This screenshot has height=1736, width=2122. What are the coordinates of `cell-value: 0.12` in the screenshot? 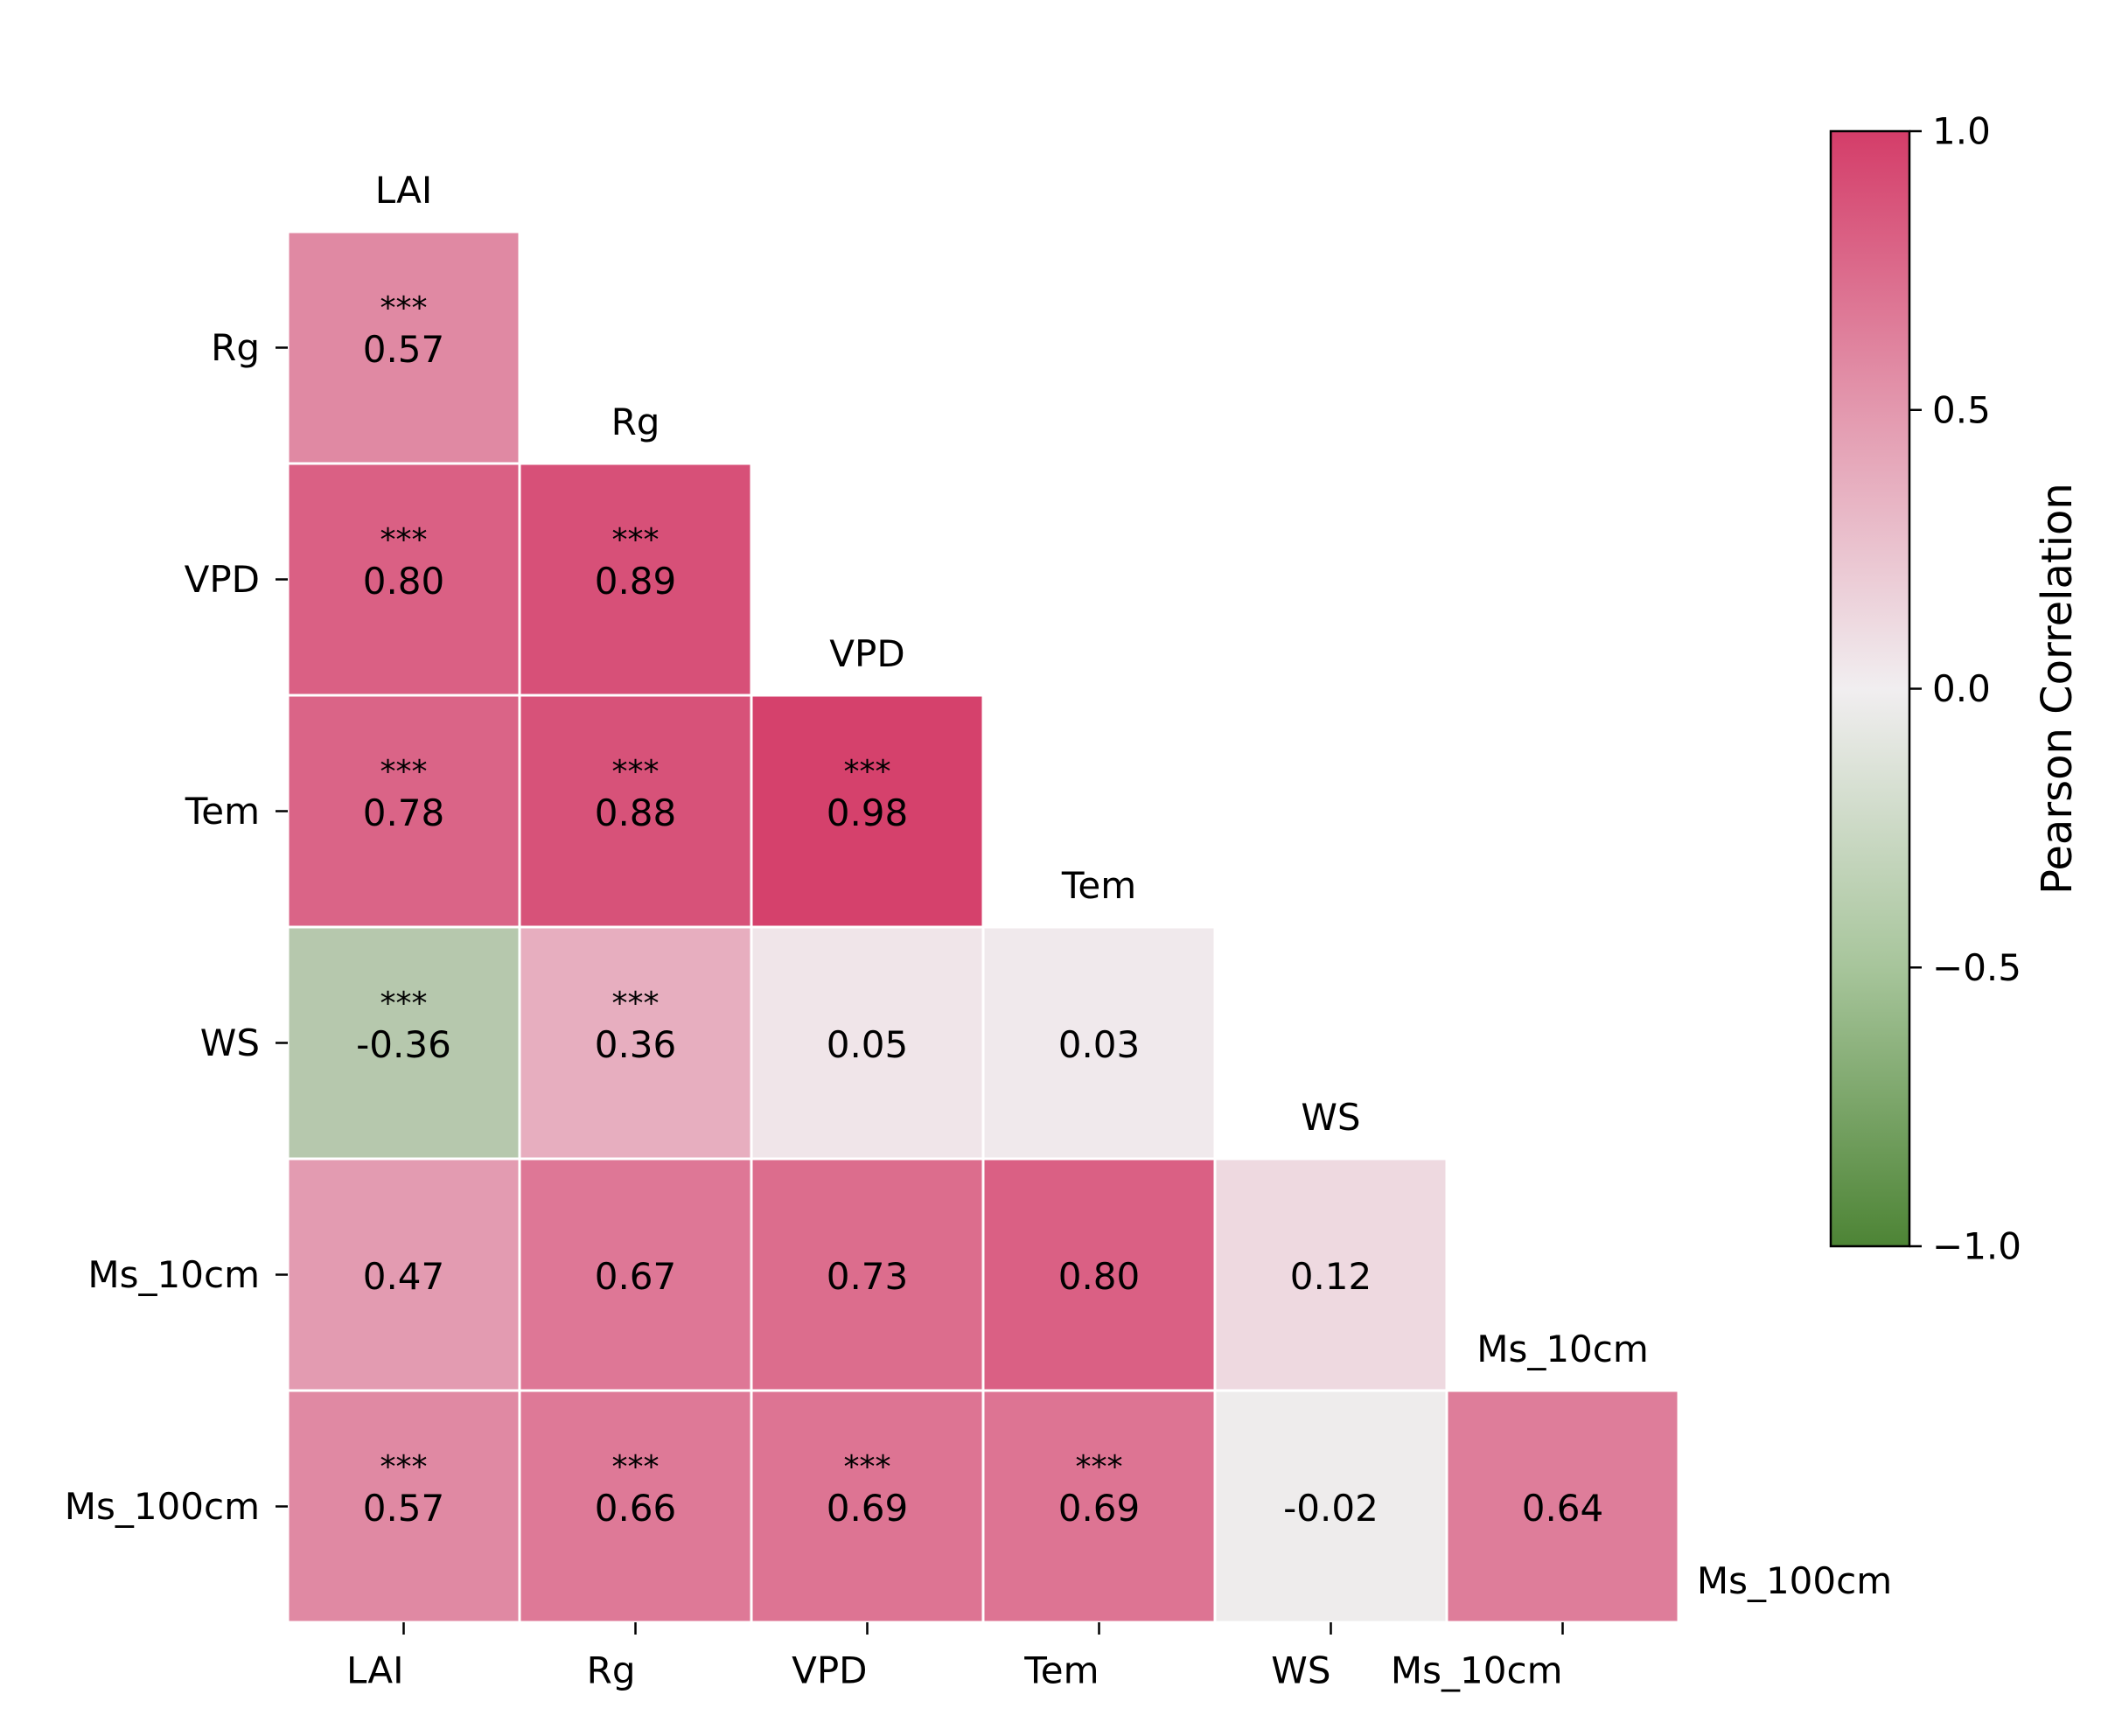 It's located at (1331, 1276).